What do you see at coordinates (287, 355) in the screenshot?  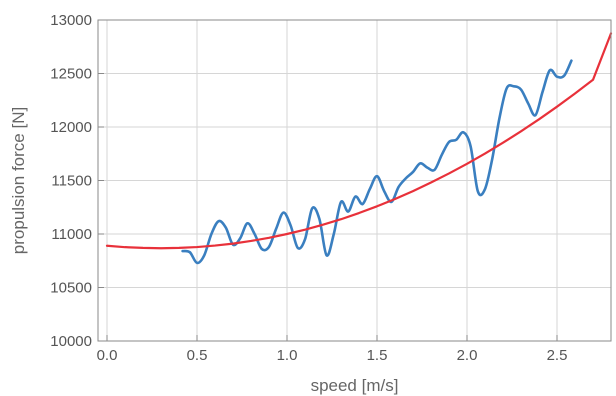 I see `x-tick-label: 1.0` at bounding box center [287, 355].